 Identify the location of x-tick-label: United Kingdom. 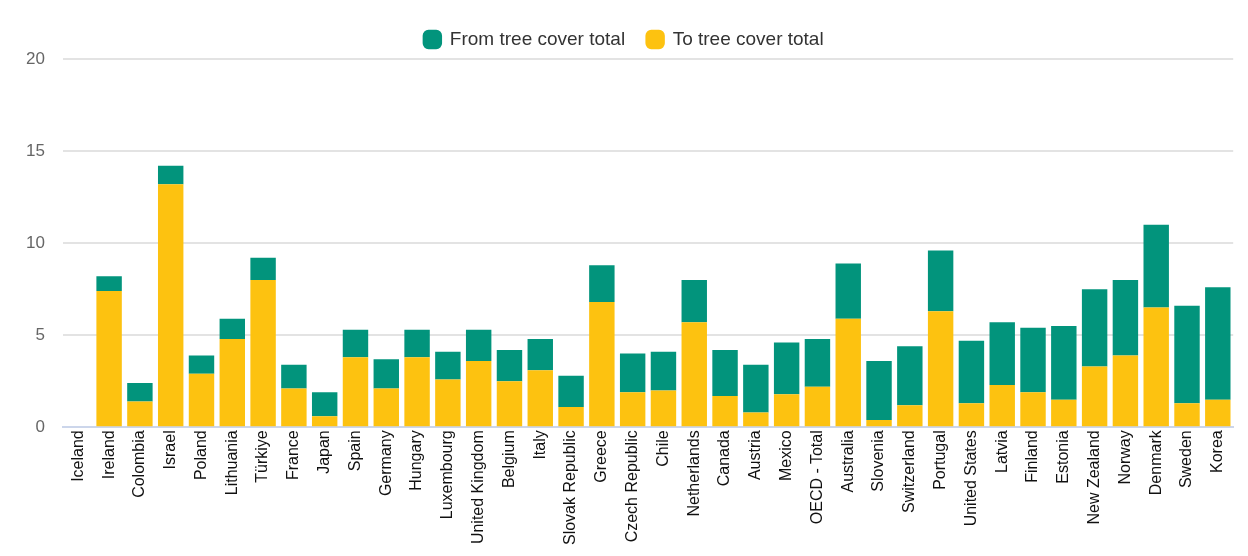
(478, 487).